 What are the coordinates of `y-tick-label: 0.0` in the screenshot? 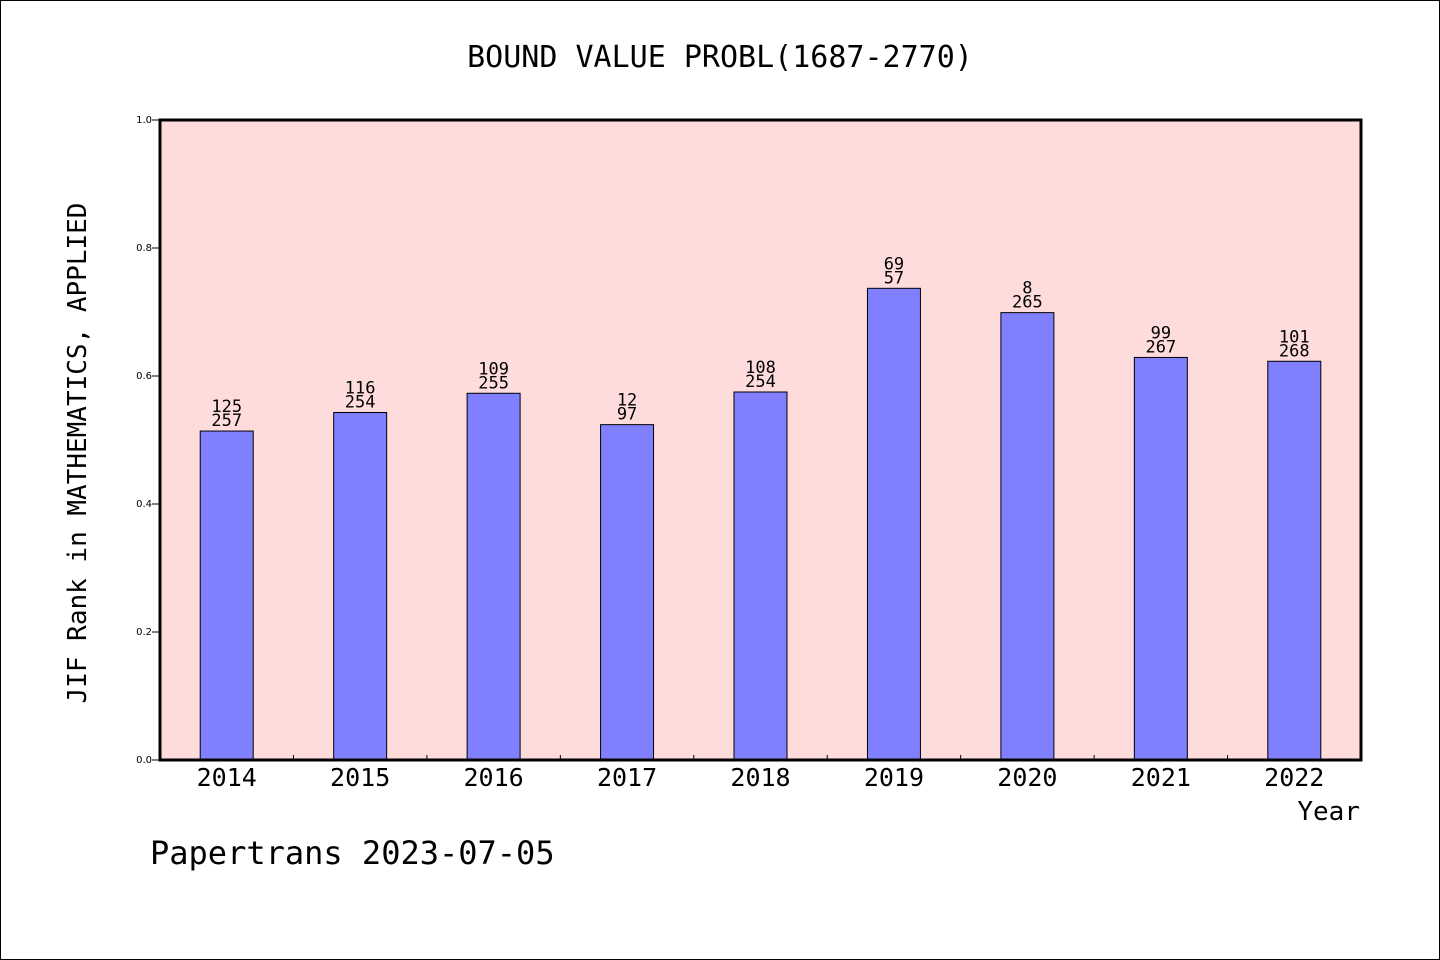 It's located at (144, 760).